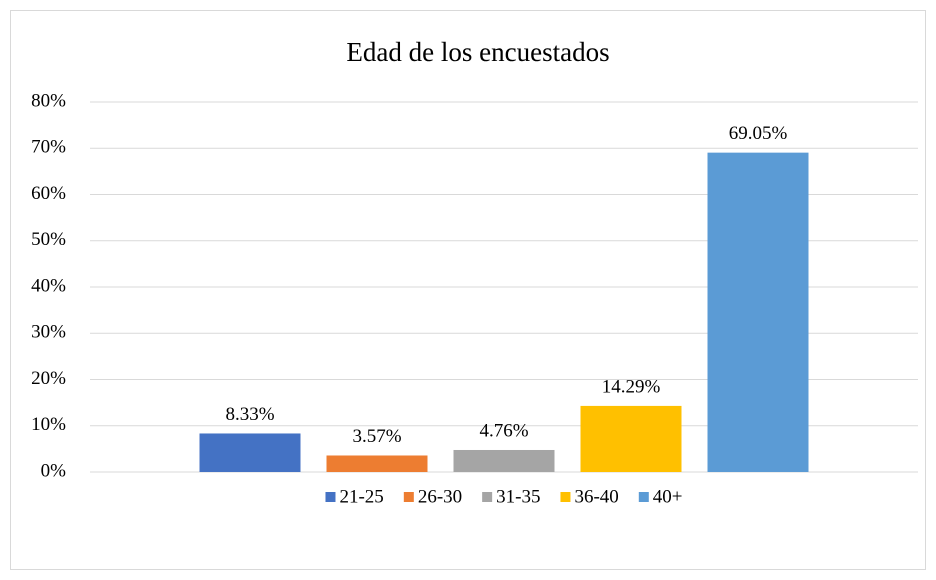 Image resolution: width=936 pixels, height=580 pixels. What do you see at coordinates (249, 414) in the screenshot?
I see `data-label: 8.33%` at bounding box center [249, 414].